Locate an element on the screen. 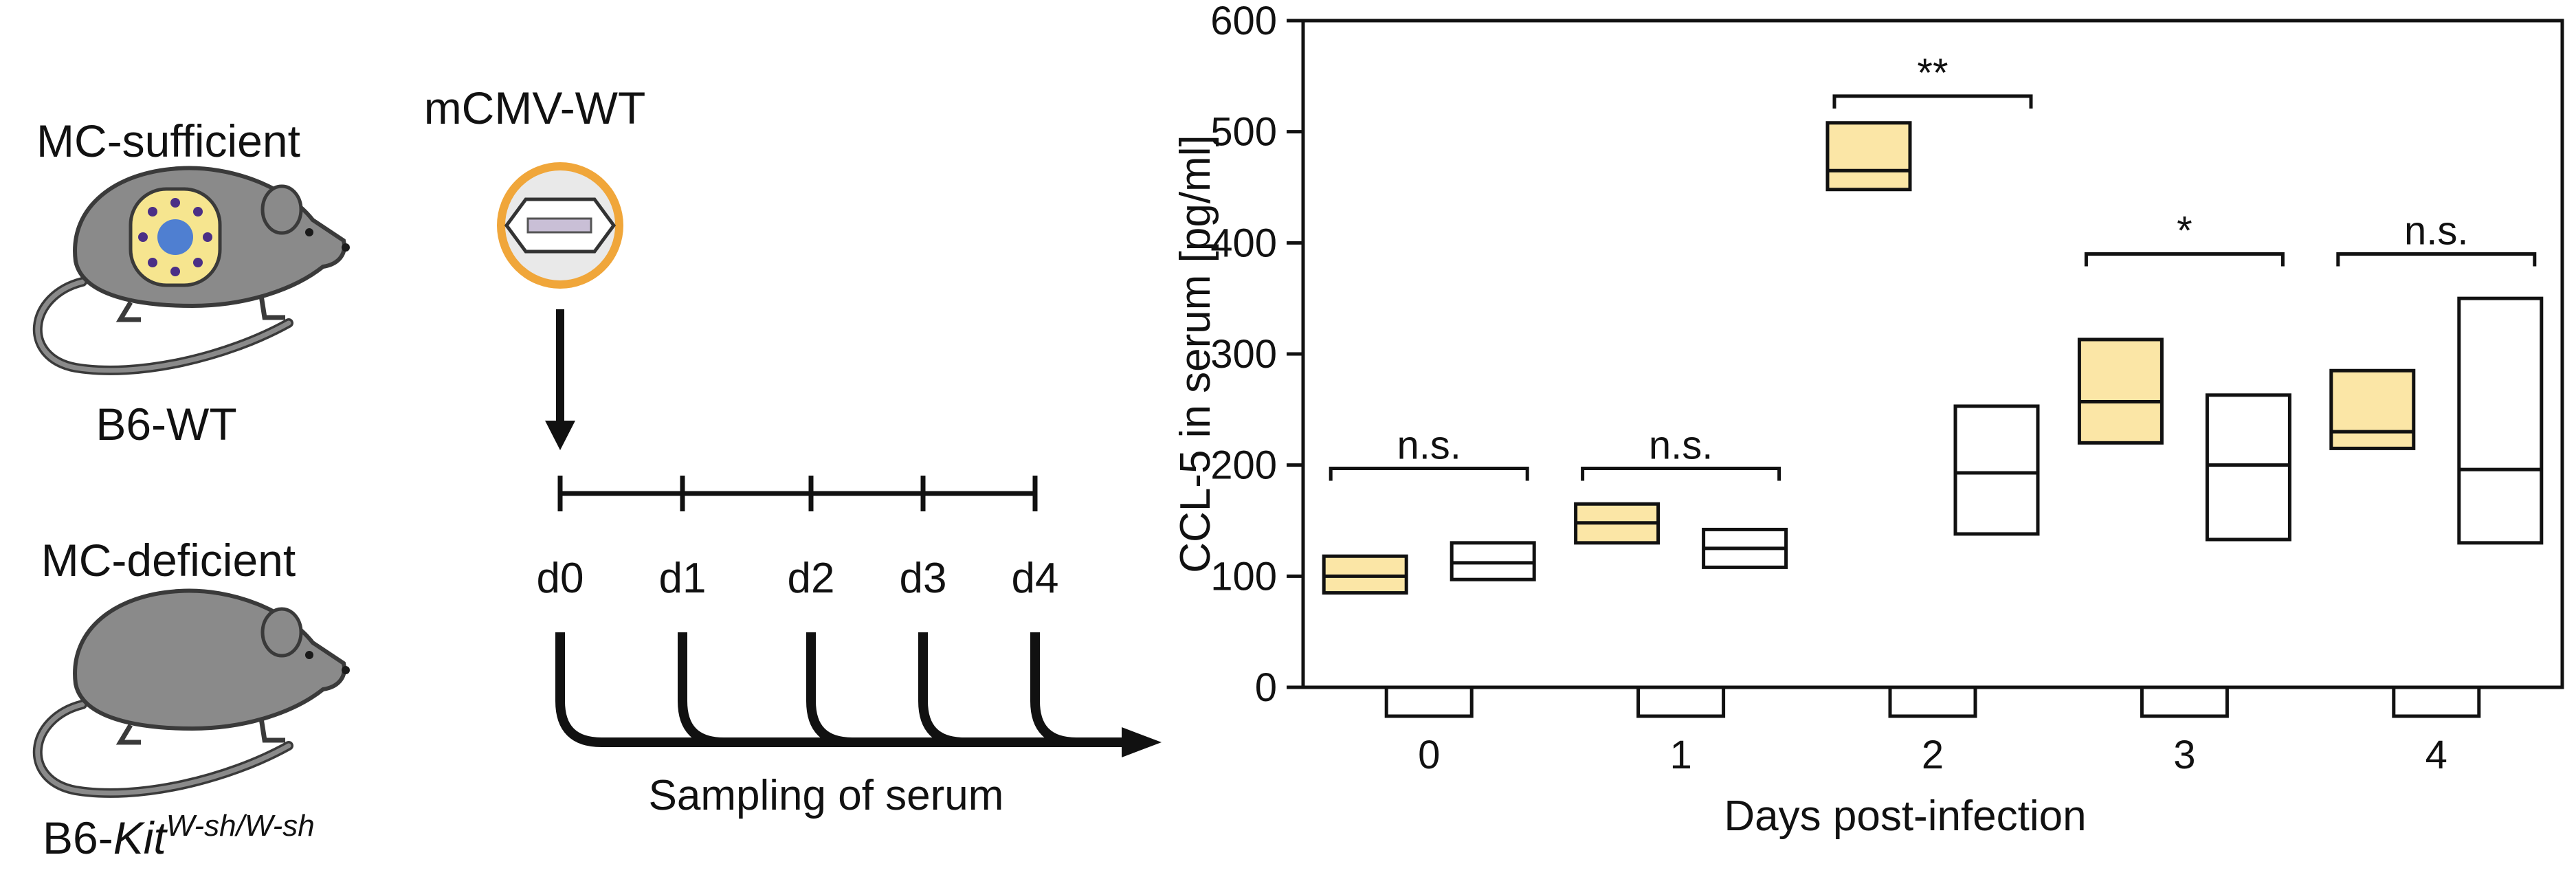 The image size is (2576, 877). y-axis-title: CCL-5 in serum [pg/ml] is located at coordinates (1195, 354).